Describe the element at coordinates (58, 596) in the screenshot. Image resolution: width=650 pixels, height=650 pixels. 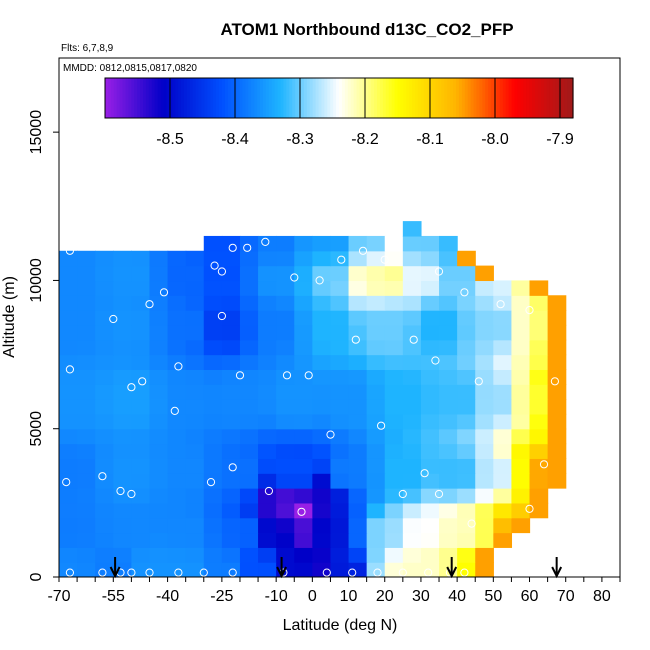
I see `x-tick-label: -70` at that location.